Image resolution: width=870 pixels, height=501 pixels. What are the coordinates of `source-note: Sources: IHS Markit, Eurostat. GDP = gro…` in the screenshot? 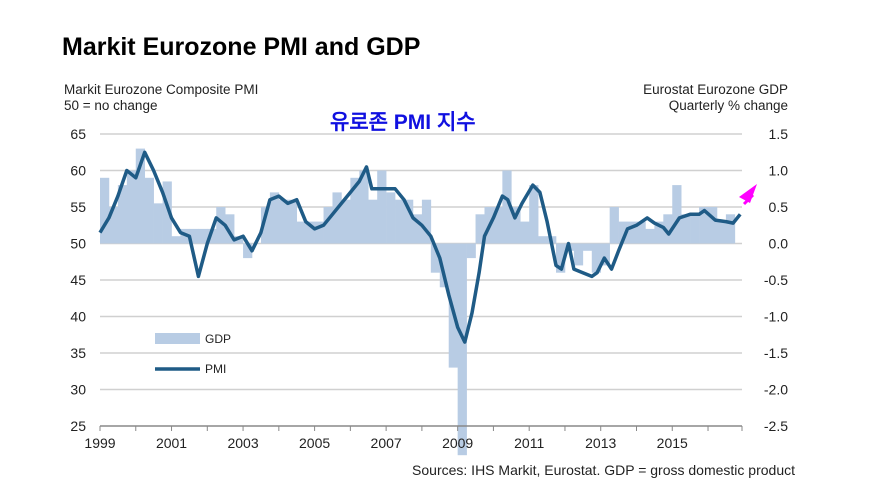 It's located at (603, 470).